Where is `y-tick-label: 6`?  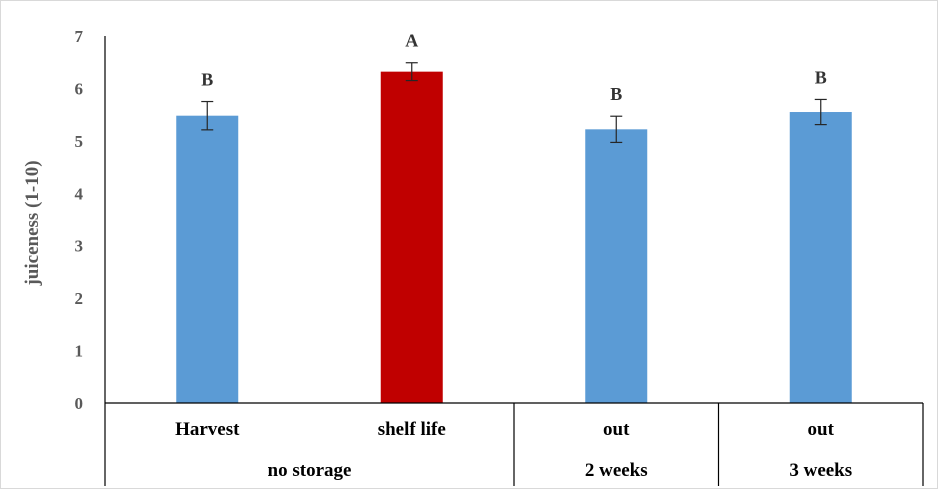 y-tick-label: 6 is located at coordinates (79, 88).